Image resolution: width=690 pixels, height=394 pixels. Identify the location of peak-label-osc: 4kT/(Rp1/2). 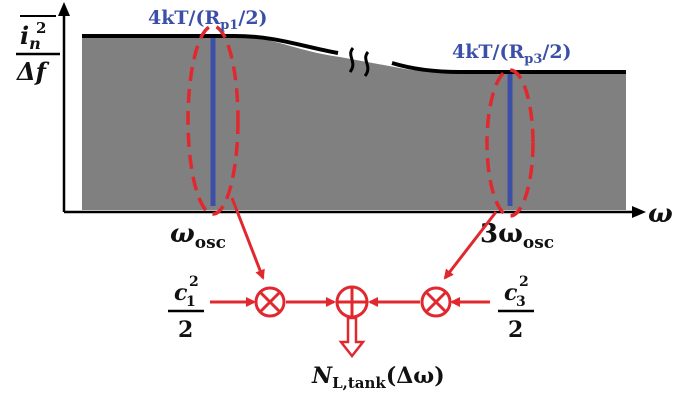
(208, 20).